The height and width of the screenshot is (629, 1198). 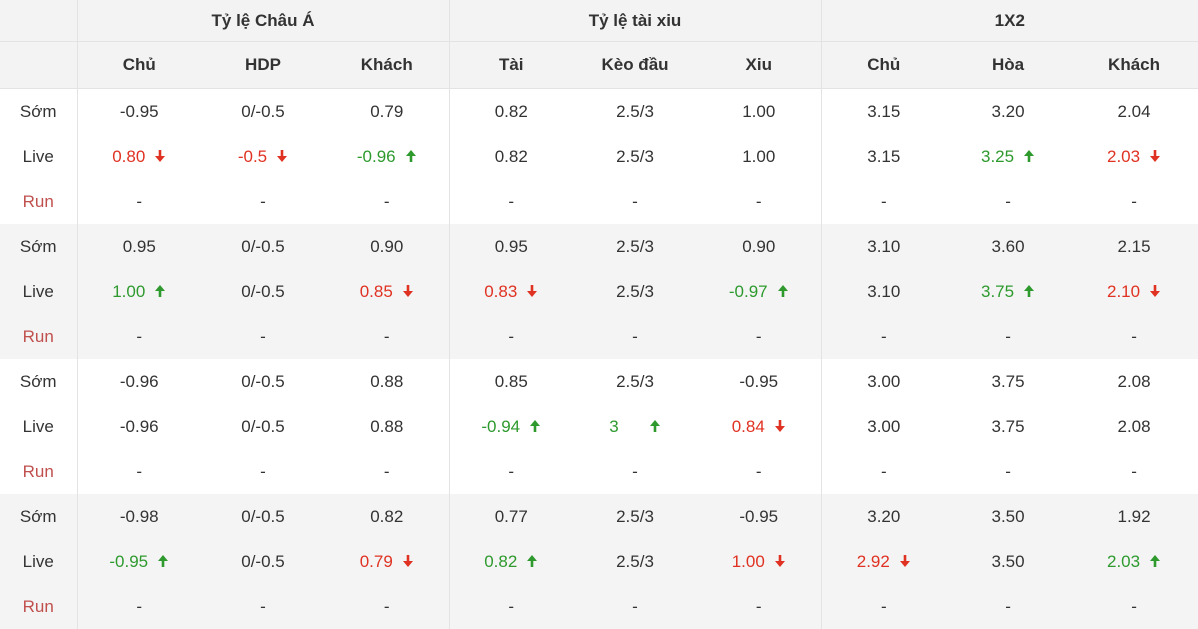 I want to click on cell-x12-draw: 3.60, so click(x=1008, y=246).